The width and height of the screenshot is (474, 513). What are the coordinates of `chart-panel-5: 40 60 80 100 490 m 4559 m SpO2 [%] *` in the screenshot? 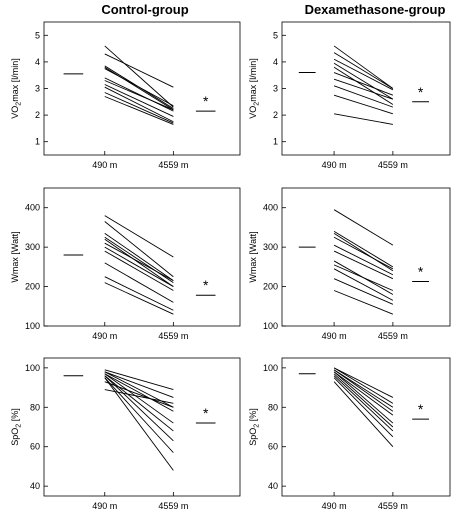 It's located at (125, 434).